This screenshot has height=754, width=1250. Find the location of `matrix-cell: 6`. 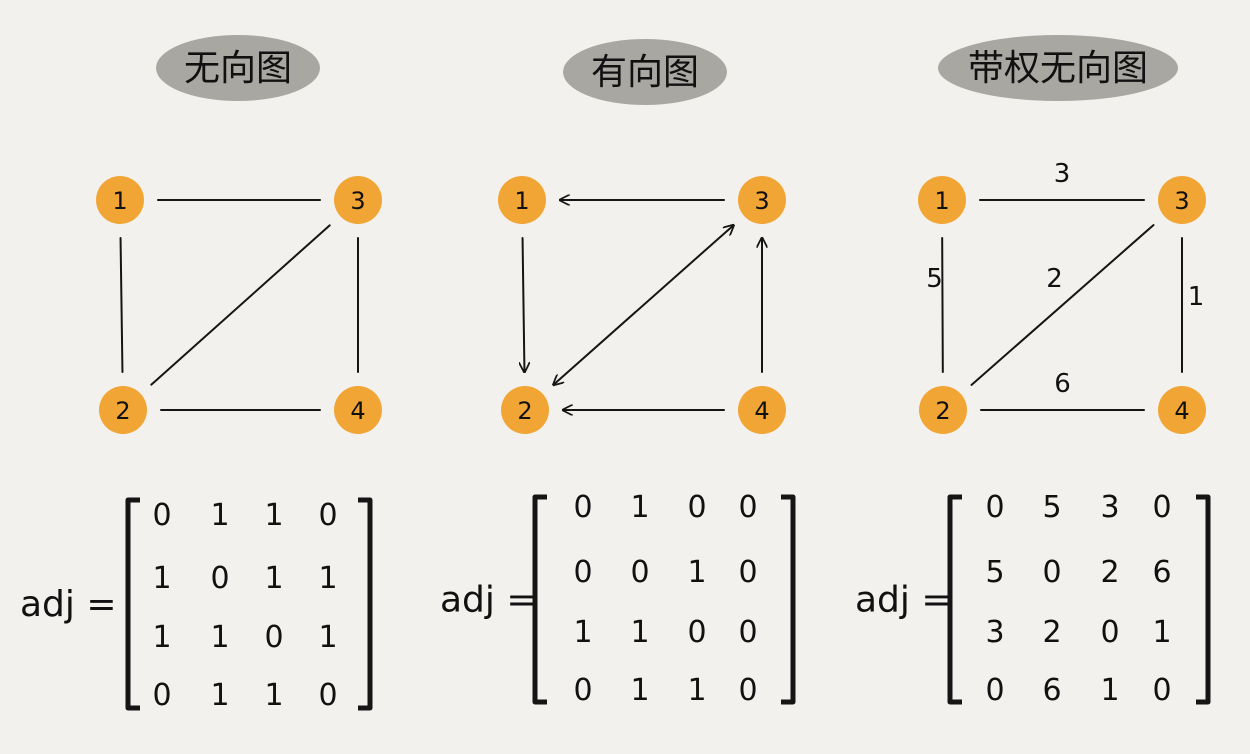

matrix-cell: 6 is located at coordinates (1161, 572).